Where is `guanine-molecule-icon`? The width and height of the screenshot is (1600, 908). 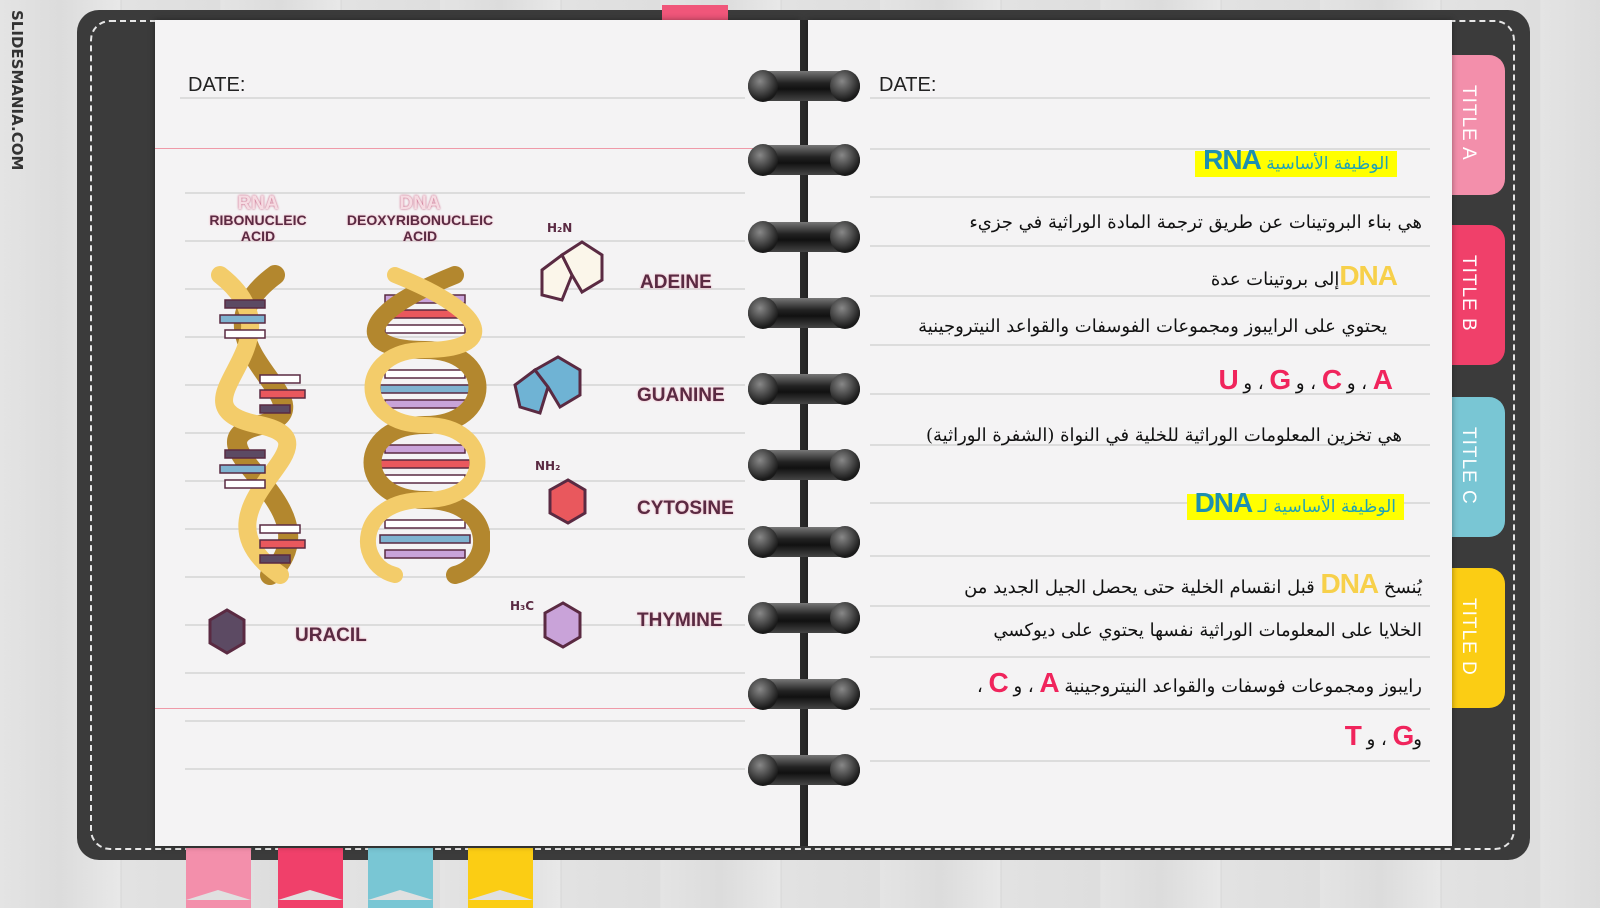 guanine-molecule-icon is located at coordinates (547, 385).